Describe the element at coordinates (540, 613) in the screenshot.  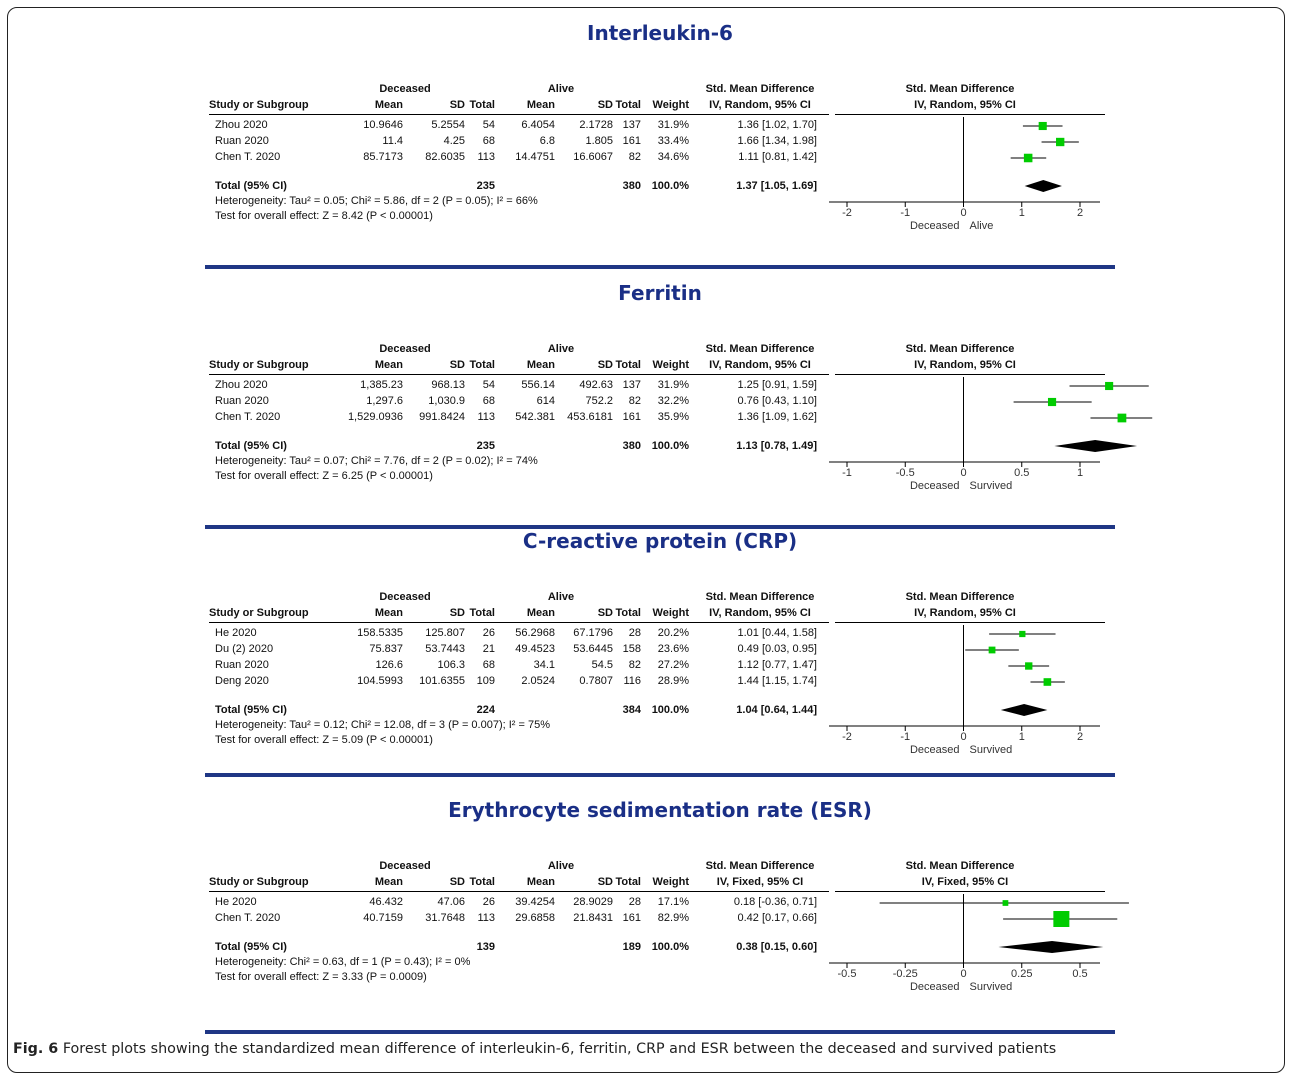
I see `mean2-header: Mean` at that location.